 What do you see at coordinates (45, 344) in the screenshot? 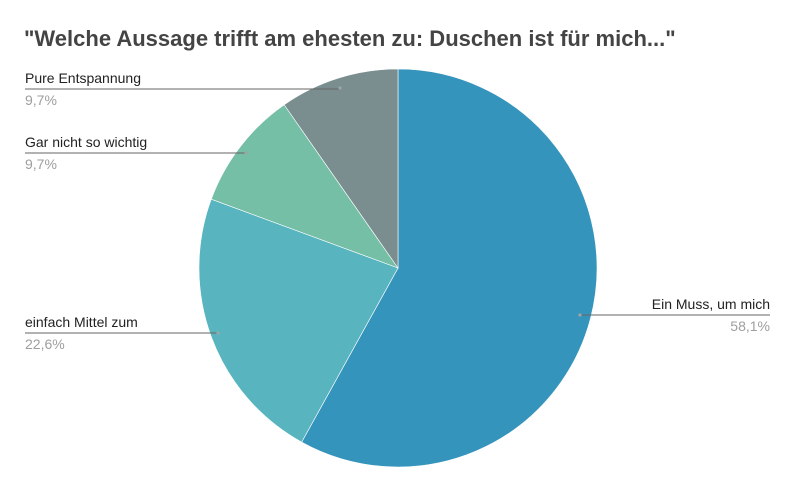
I see `slice-percent-2: 22,6%` at bounding box center [45, 344].